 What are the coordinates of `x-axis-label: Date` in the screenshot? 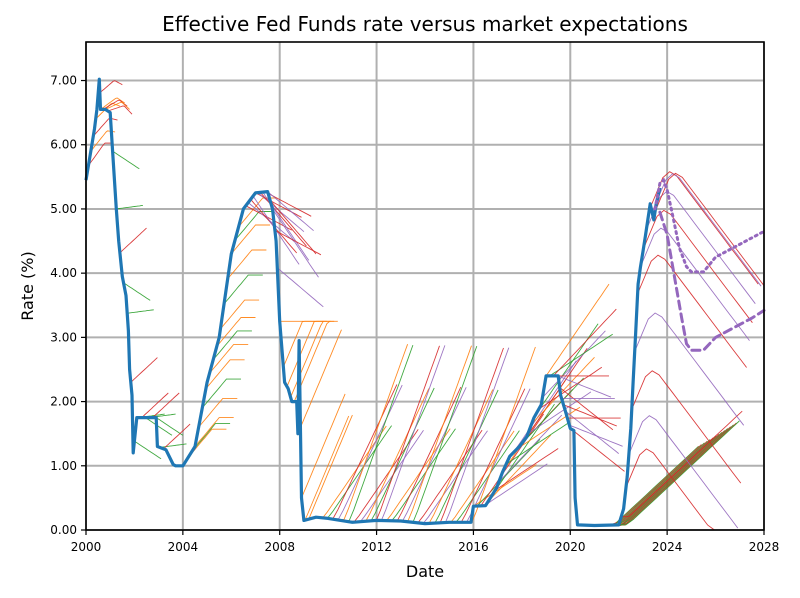 It's located at (425, 571).